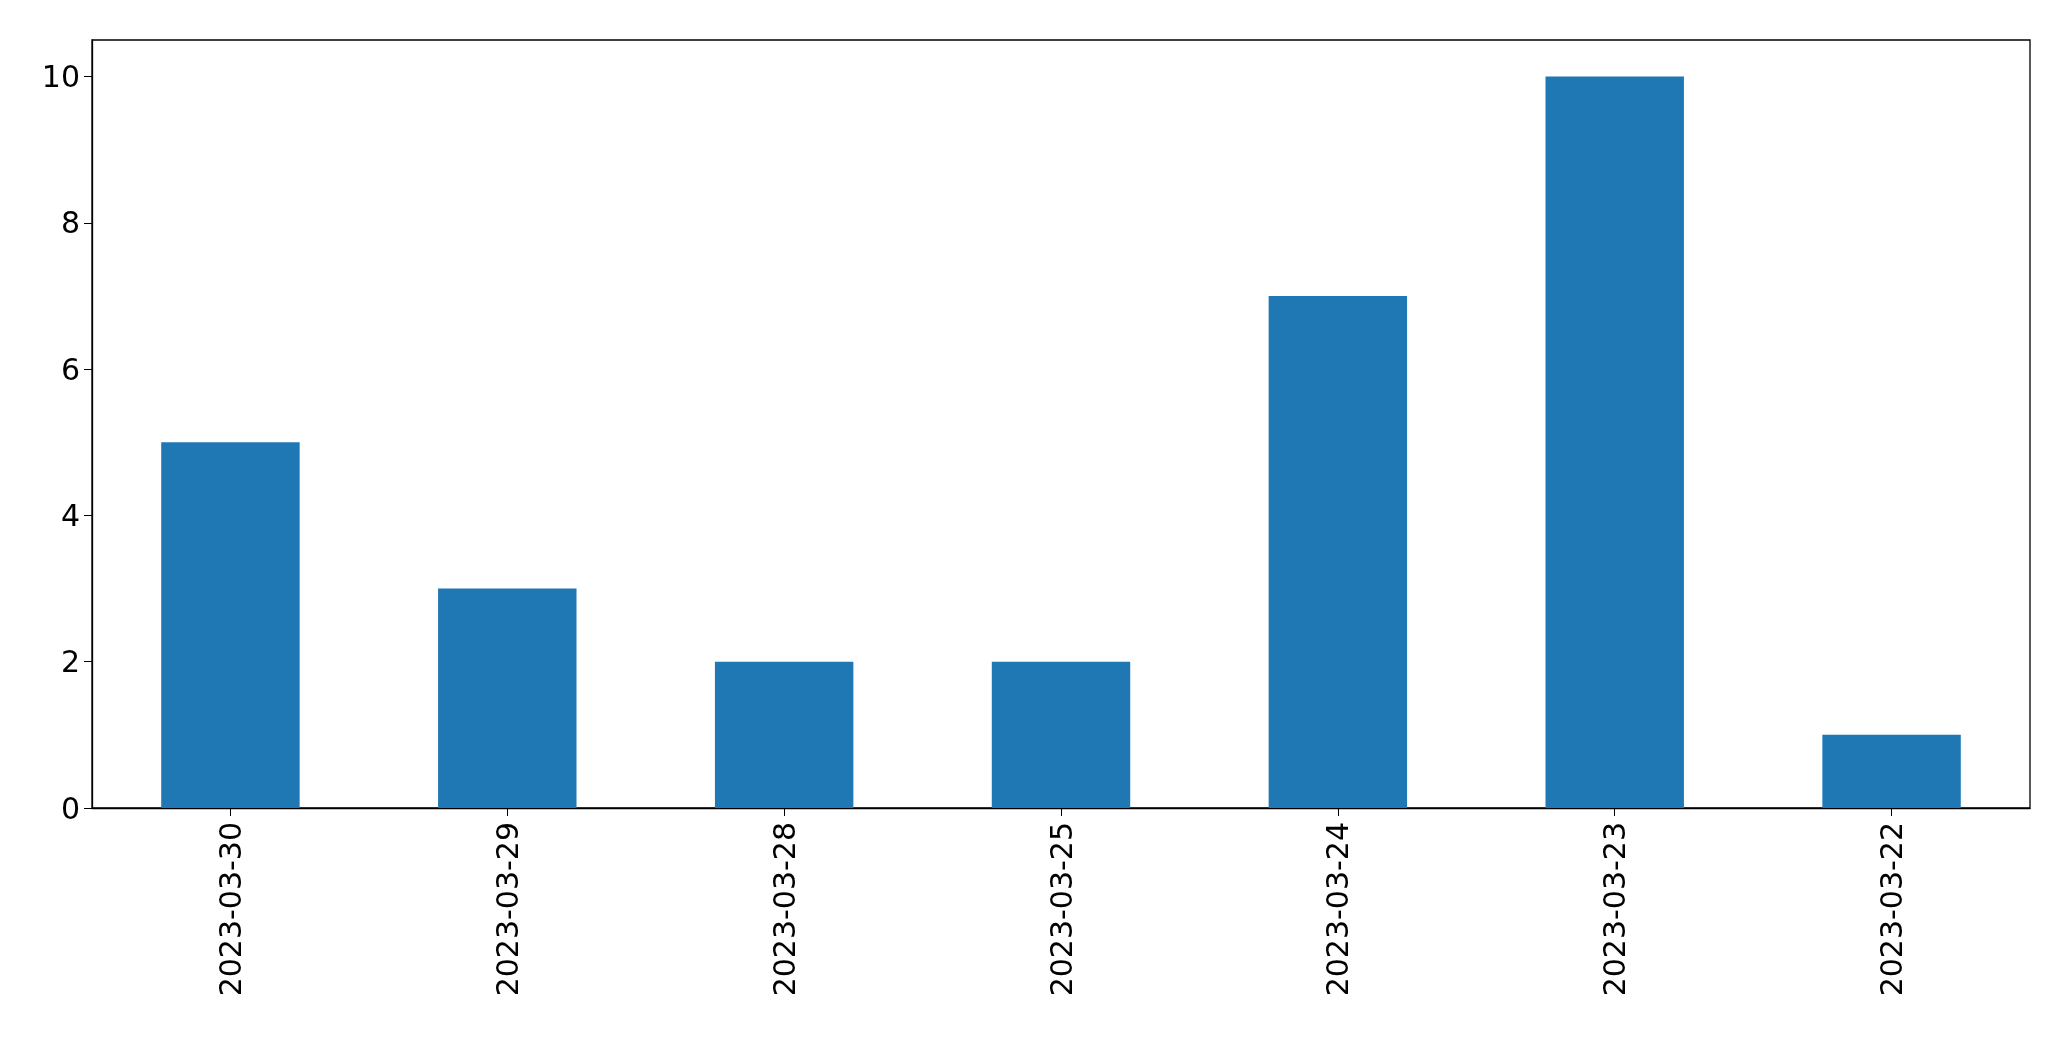 The image size is (2071, 1061). Describe the element at coordinates (60, 77) in the screenshot. I see `y-tick-label: 10` at that location.